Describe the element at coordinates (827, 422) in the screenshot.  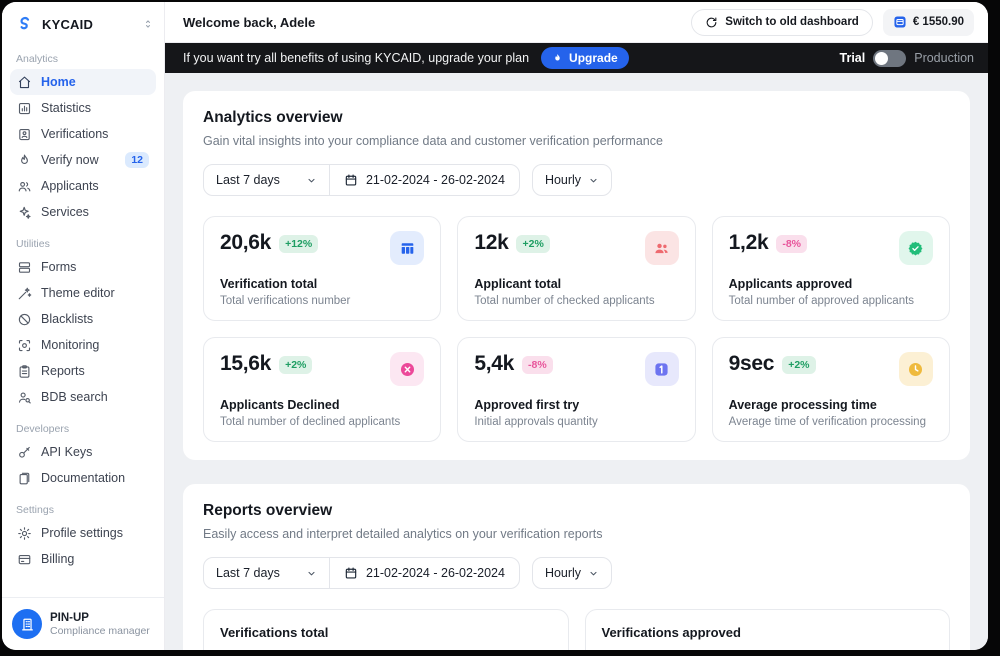
I see `stat-subtitle: Average time of verification processing` at that location.